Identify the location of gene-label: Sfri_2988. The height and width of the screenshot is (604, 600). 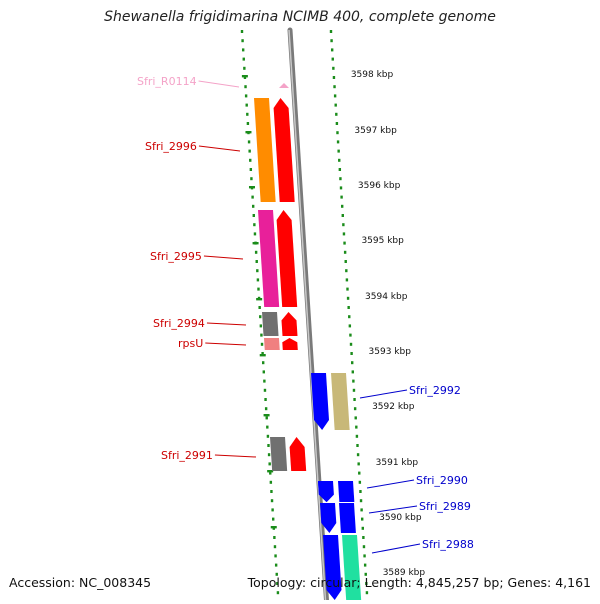
(448, 544).